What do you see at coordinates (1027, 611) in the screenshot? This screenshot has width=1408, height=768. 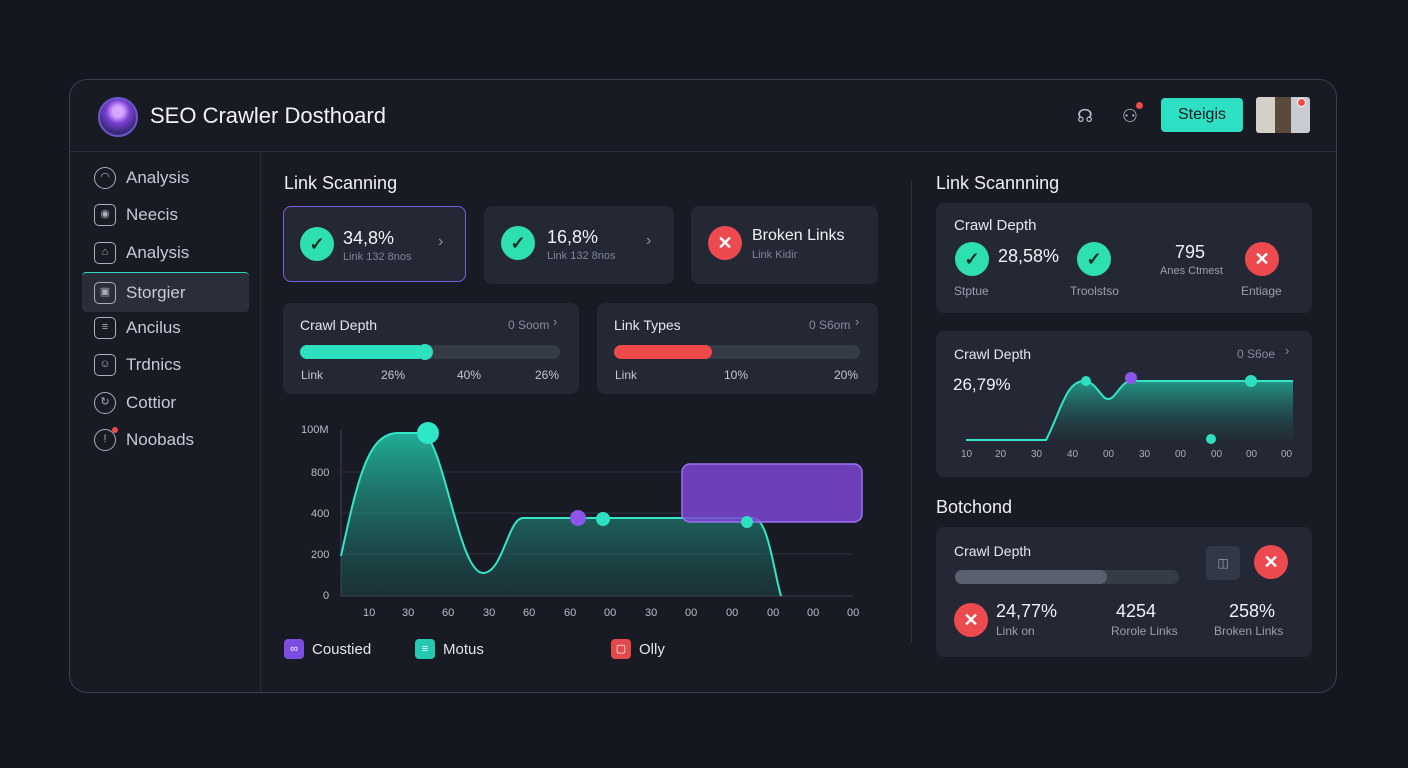 I see `bottom-stat-value: 24,77%` at bounding box center [1027, 611].